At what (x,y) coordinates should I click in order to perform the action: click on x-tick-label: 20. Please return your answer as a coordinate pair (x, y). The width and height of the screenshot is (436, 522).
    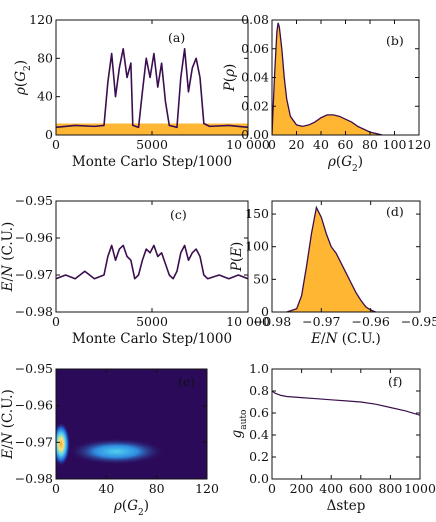
    Looking at the image, I should click on (297, 144).